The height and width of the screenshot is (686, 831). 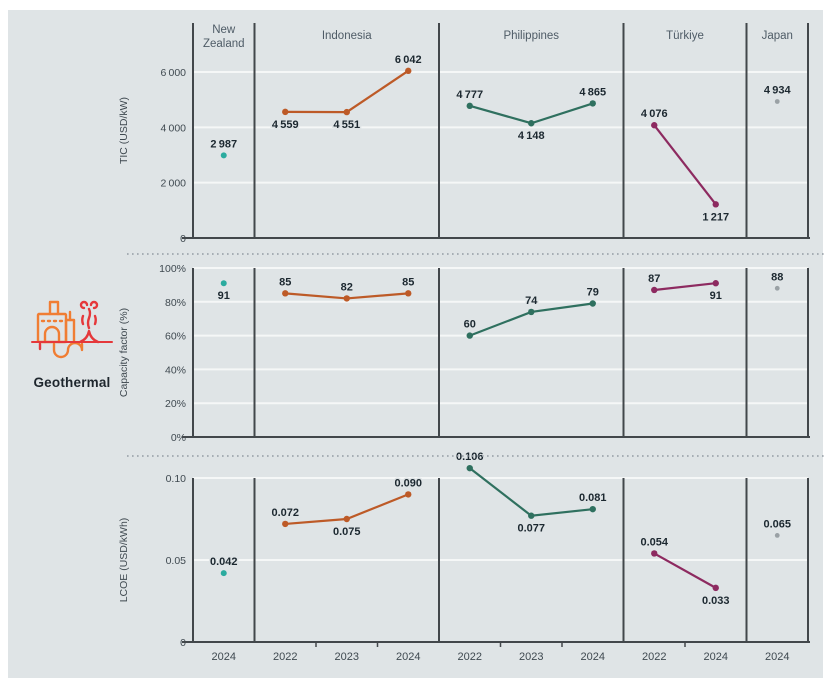 I want to click on value-label: 4 559, so click(x=285, y=125).